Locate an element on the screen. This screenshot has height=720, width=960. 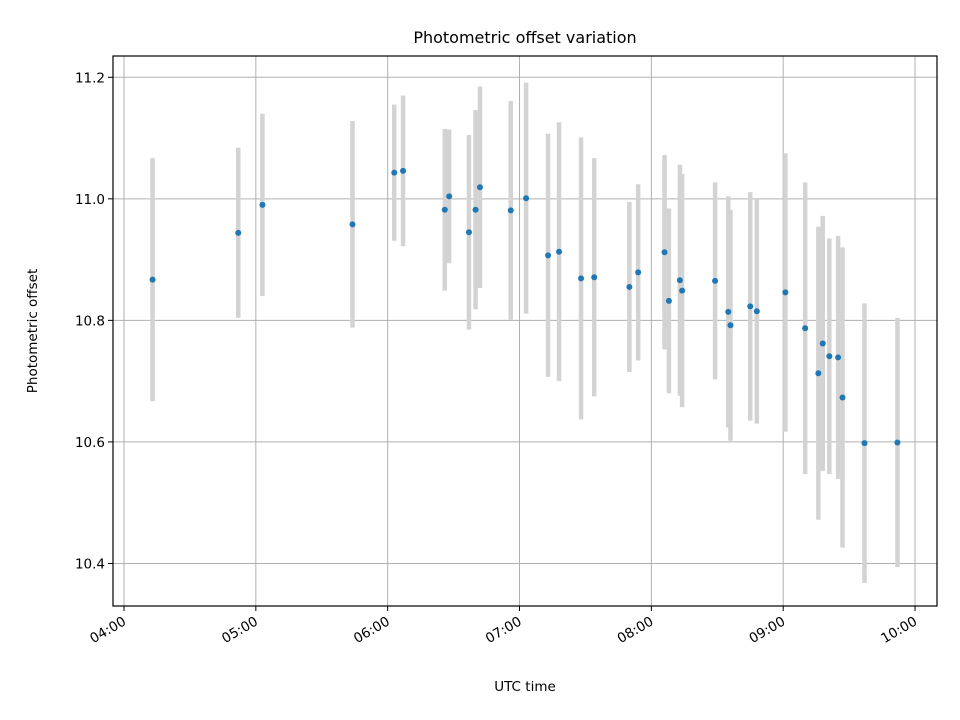
y-tick-label: 11.2 is located at coordinates (90, 78).